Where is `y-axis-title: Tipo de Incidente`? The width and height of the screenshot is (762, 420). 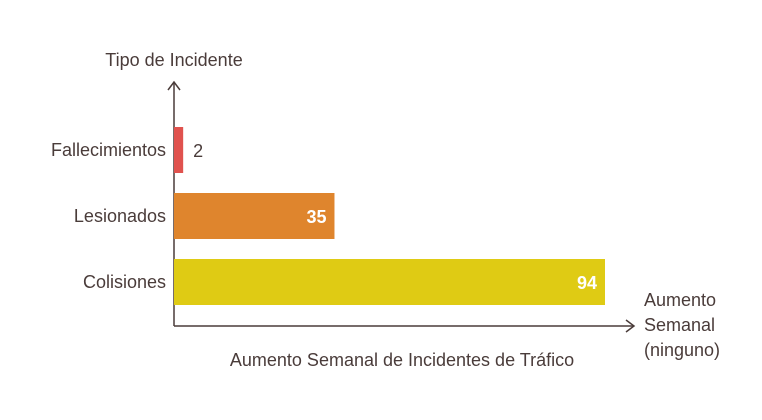
y-axis-title: Tipo de Incidente is located at coordinates (173, 60).